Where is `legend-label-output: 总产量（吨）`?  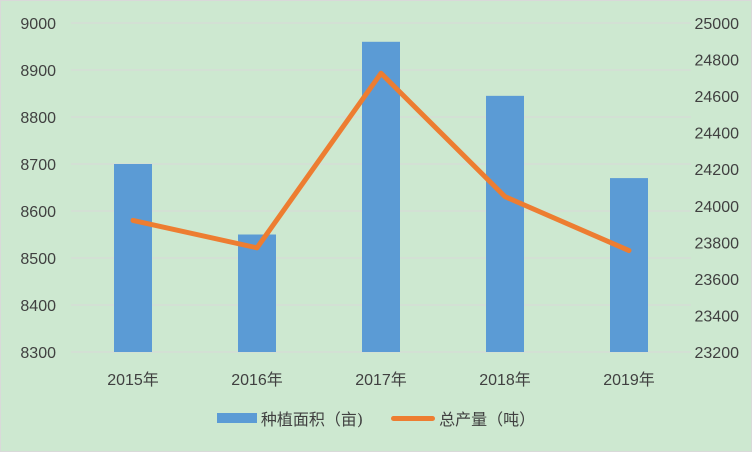
legend-label-output: 总产量（吨） is located at coordinates (487, 419).